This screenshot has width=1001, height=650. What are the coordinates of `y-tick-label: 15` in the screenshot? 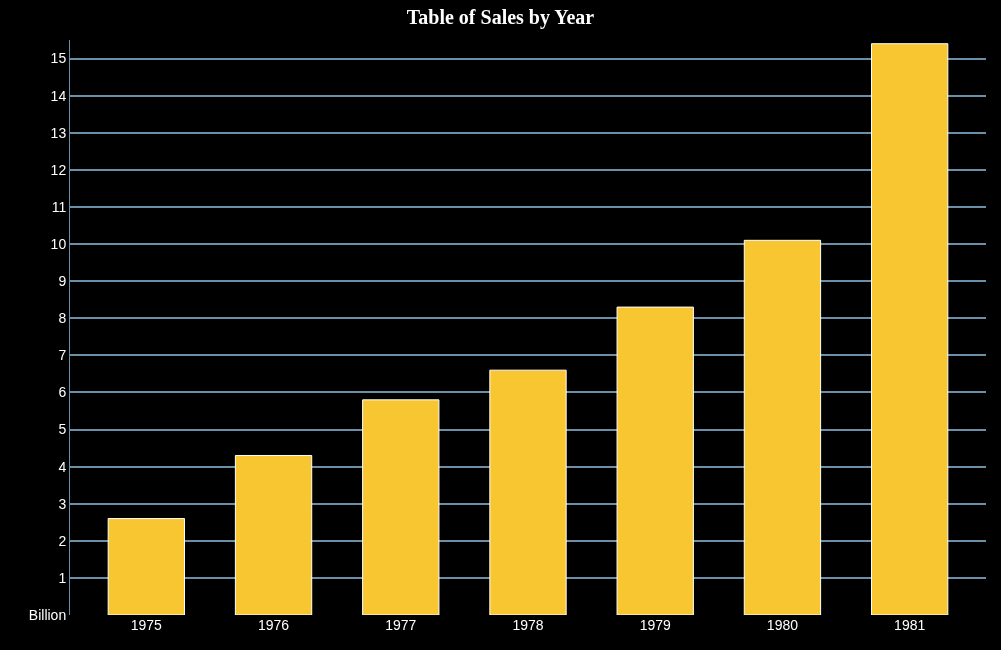 It's located at (58, 58).